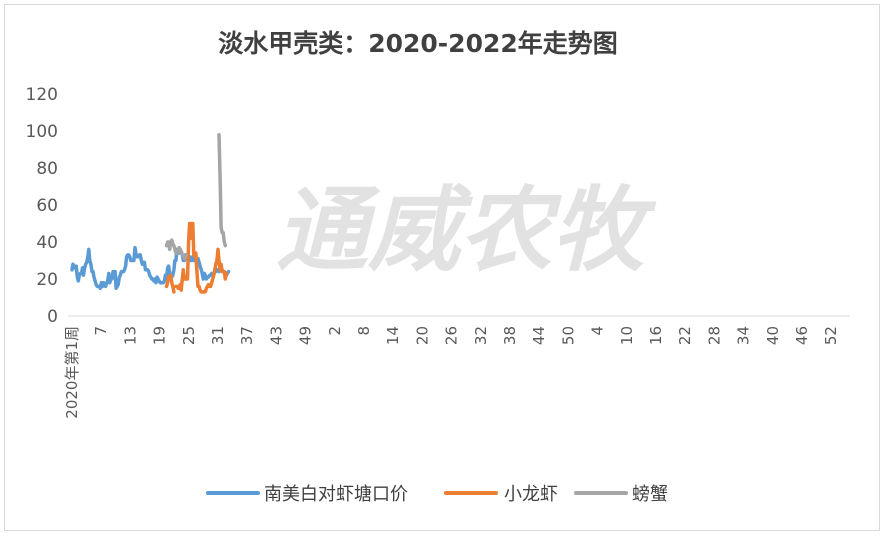 The height and width of the screenshot is (537, 886). What do you see at coordinates (418, 43) in the screenshot?
I see `chart-title: 淡水甲壳类：2020-2022年走势图` at bounding box center [418, 43].